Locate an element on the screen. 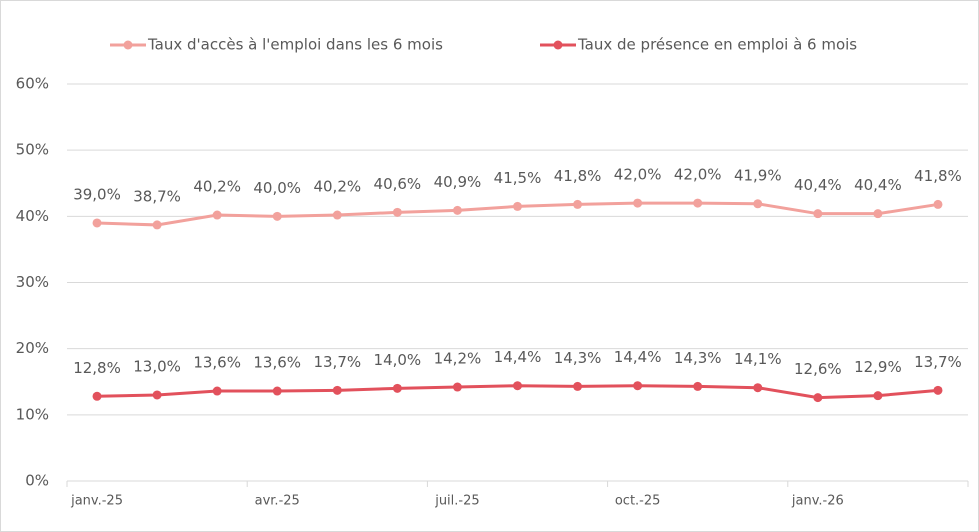  data-label: 13,0% is located at coordinates (157, 366).